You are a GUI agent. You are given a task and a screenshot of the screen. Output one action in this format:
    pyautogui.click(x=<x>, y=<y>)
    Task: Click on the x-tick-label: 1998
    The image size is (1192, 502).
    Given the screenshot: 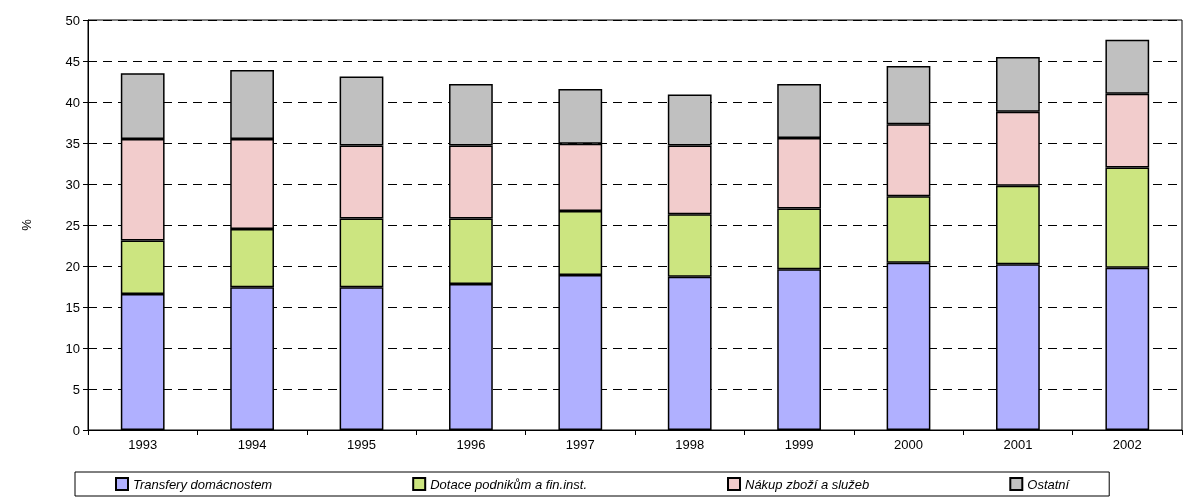 What is the action you would take?
    pyautogui.click(x=690, y=444)
    